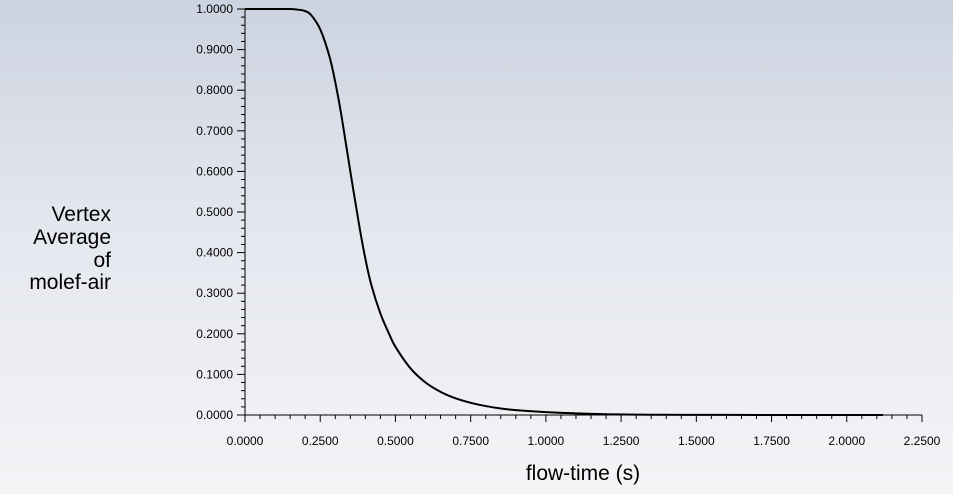  What do you see at coordinates (72, 237) in the screenshot?
I see `y-axis-title-line: Average` at bounding box center [72, 237].